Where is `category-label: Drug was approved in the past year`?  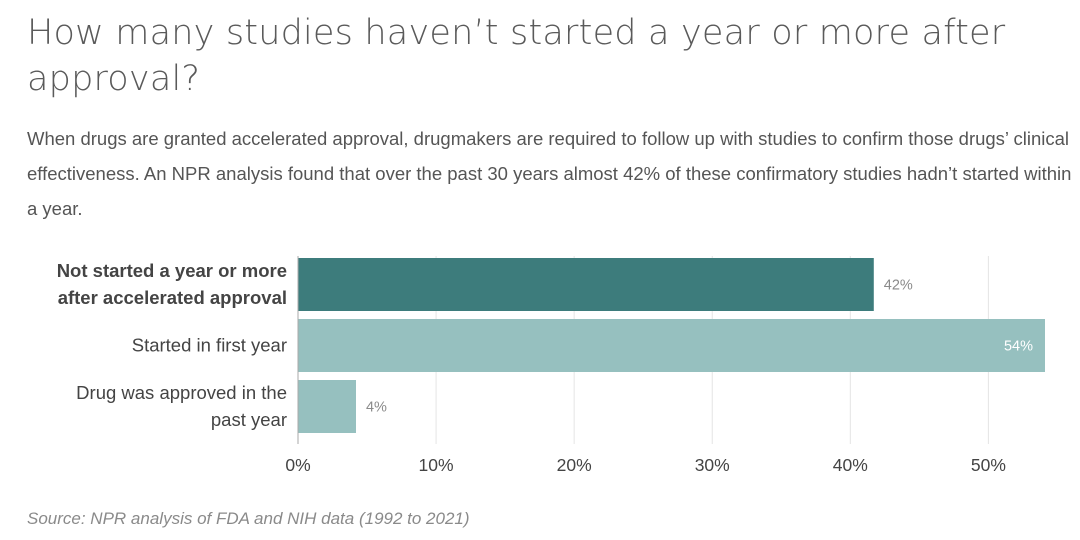 category-label: Drug was approved in the past year is located at coordinates (181, 406).